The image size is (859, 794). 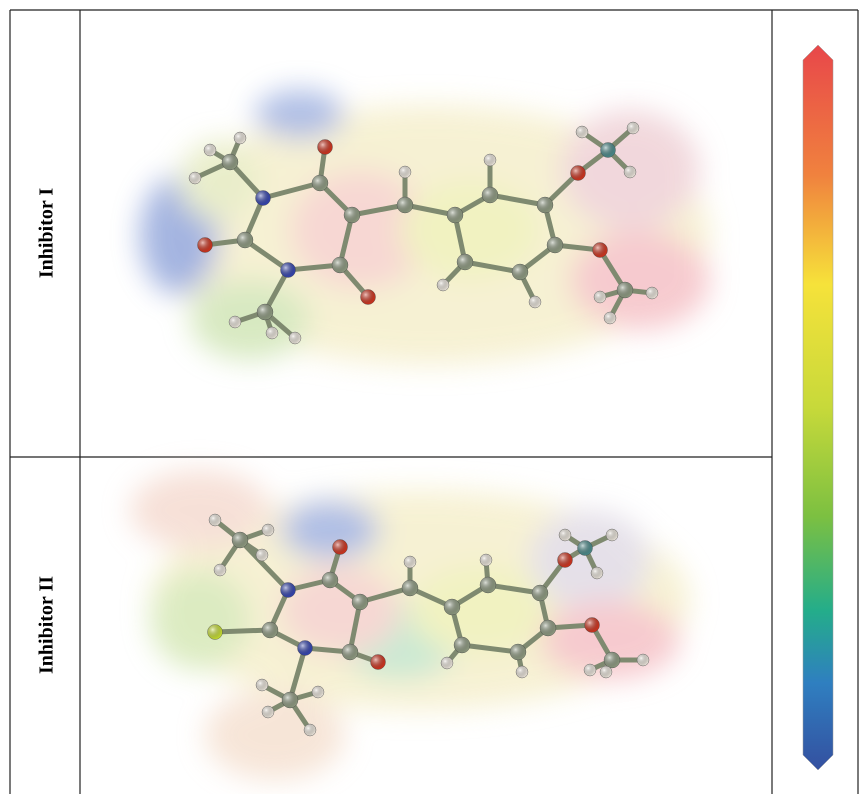 I want to click on row-label: Inhibitor I, so click(x=47, y=233).